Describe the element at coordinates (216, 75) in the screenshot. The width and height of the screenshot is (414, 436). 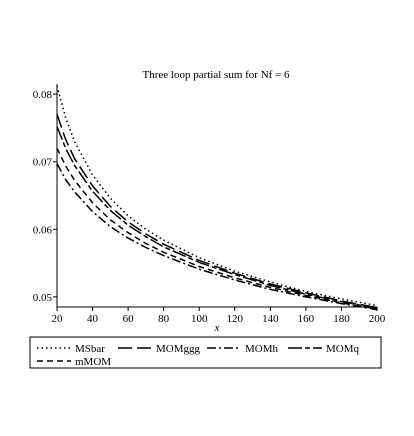
I see `chart-title: Three loop partial sum for Nf = 6` at that location.